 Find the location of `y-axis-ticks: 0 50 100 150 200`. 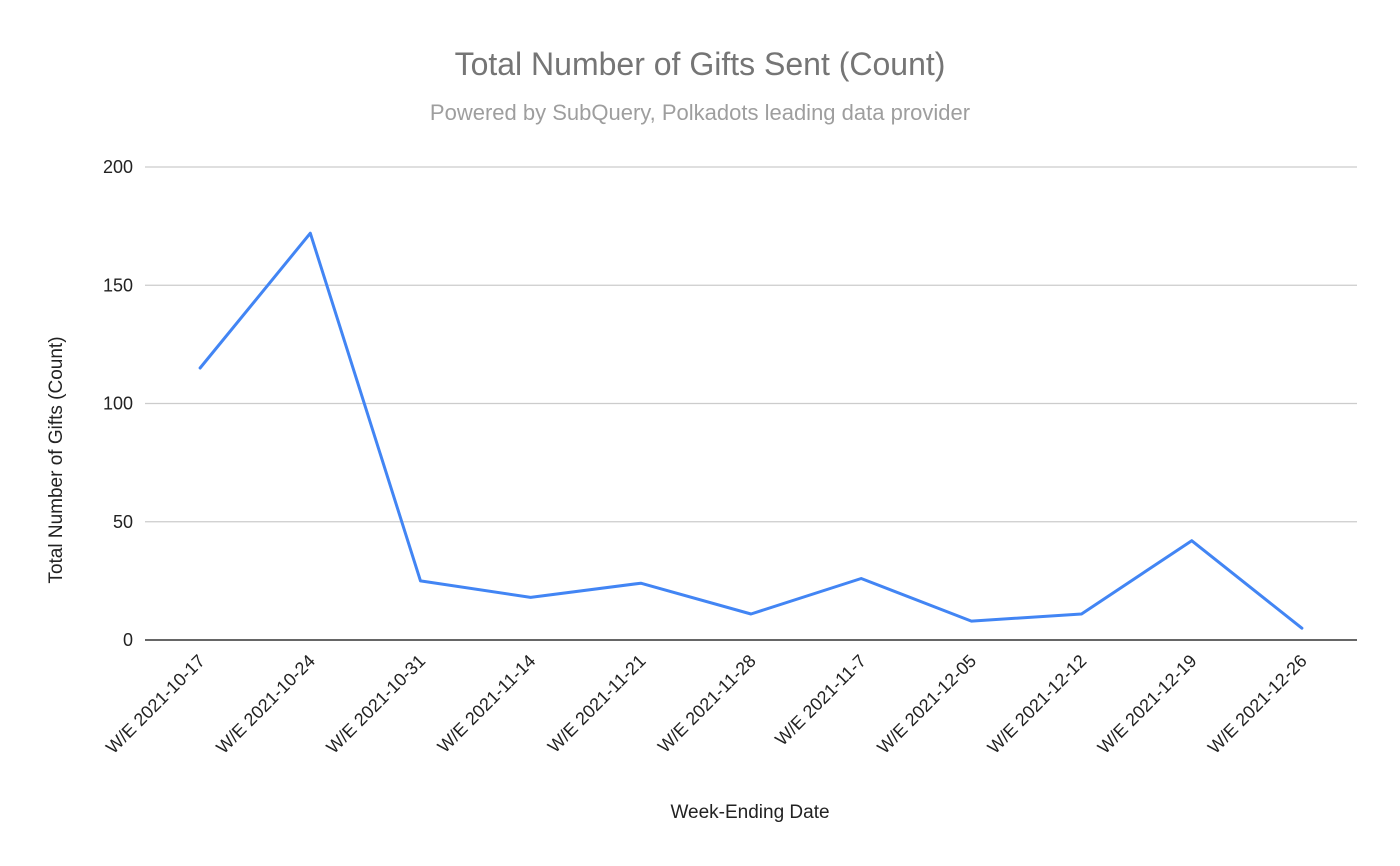

y-axis-ticks: 0 50 100 150 200 is located at coordinates (118, 403).